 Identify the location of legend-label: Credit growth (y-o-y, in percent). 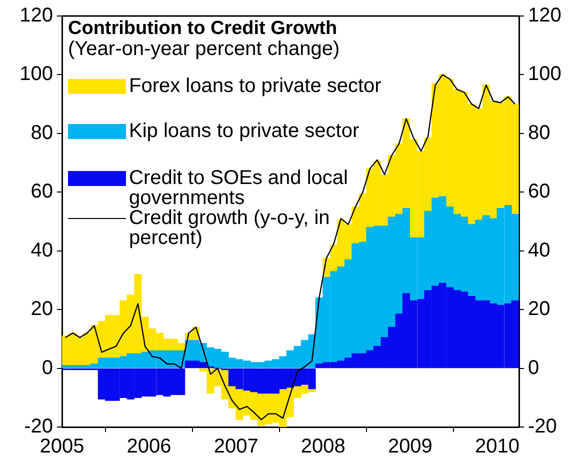
(230, 228).